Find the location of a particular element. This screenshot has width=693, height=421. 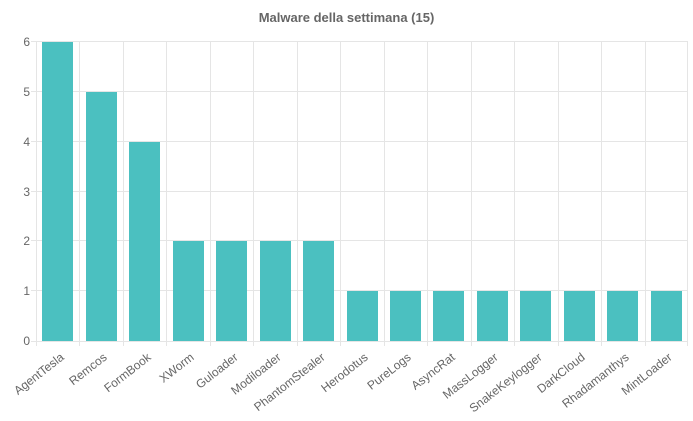

chart-title: Malware della settimana (15) is located at coordinates (346, 17).